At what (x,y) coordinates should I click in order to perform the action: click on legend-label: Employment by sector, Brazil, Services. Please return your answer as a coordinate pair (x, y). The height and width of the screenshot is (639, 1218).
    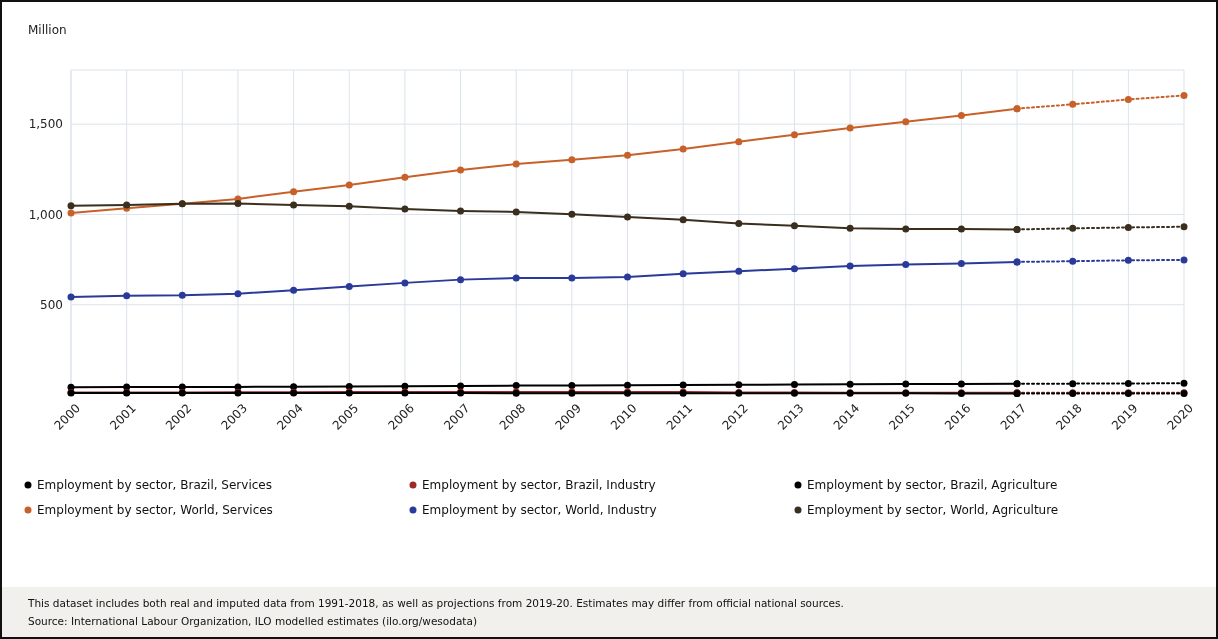
    Looking at the image, I should click on (154, 485).